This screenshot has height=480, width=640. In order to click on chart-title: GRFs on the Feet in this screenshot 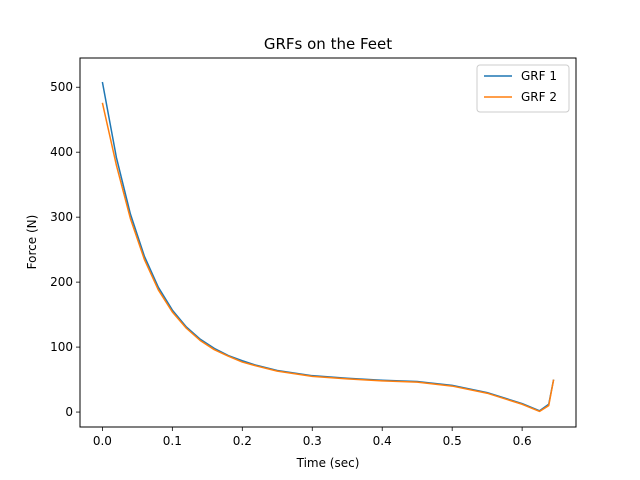, I will do `click(328, 44)`.